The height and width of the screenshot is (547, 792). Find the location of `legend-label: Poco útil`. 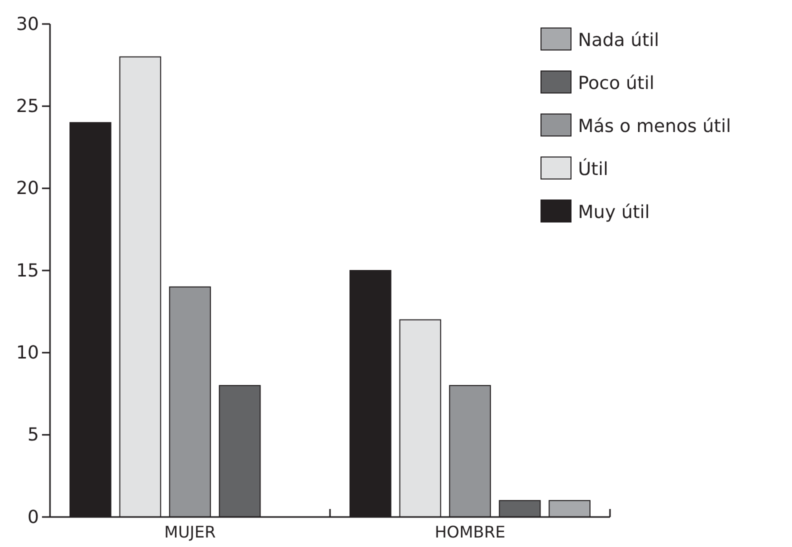

legend-label: Poco útil is located at coordinates (616, 83).